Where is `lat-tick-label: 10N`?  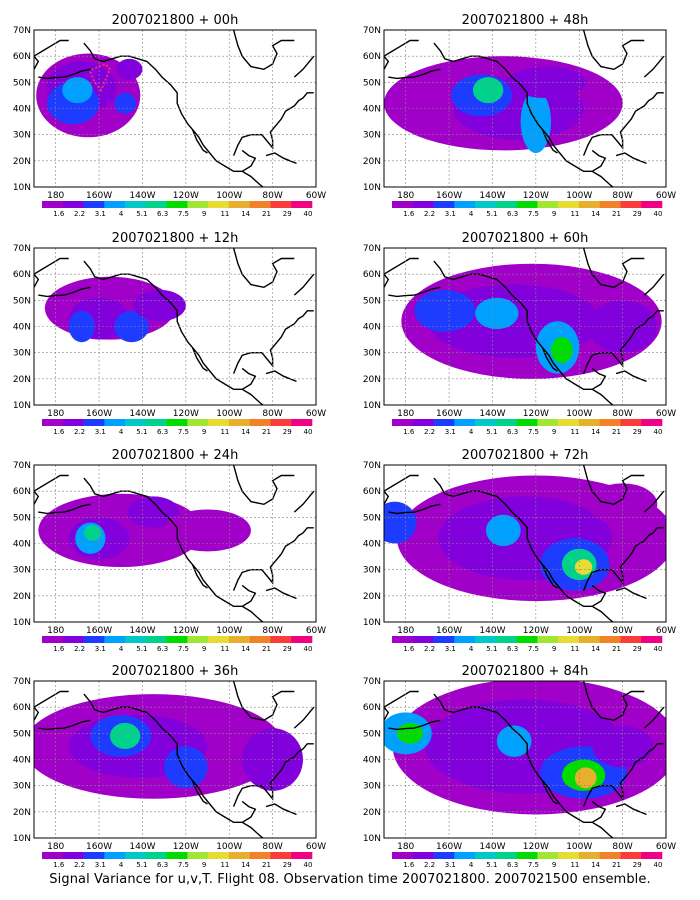
lat-tick-label: 10N is located at coordinates (372, 623).